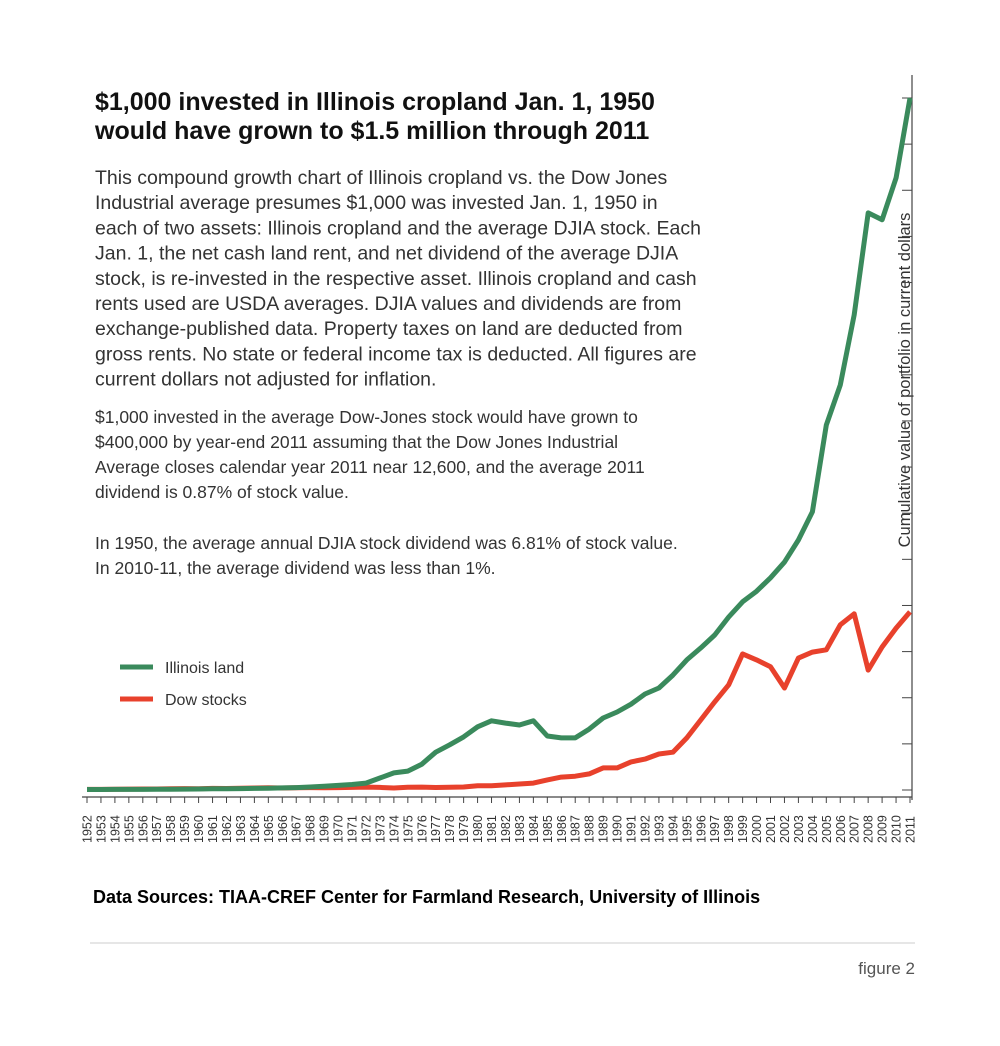 Image resolution: width=1000 pixels, height=1046 pixels. Describe the element at coordinates (408, 829) in the screenshot. I see `x-tick-label: 1975` at that location.